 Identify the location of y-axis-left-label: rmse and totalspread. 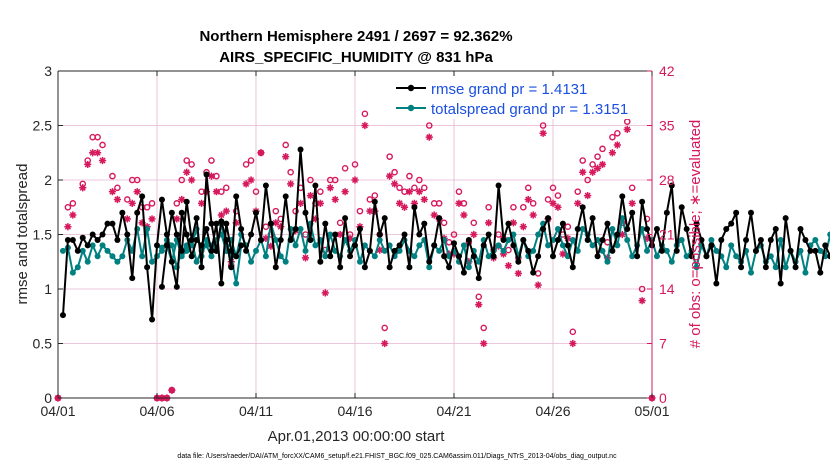
(22, 234).